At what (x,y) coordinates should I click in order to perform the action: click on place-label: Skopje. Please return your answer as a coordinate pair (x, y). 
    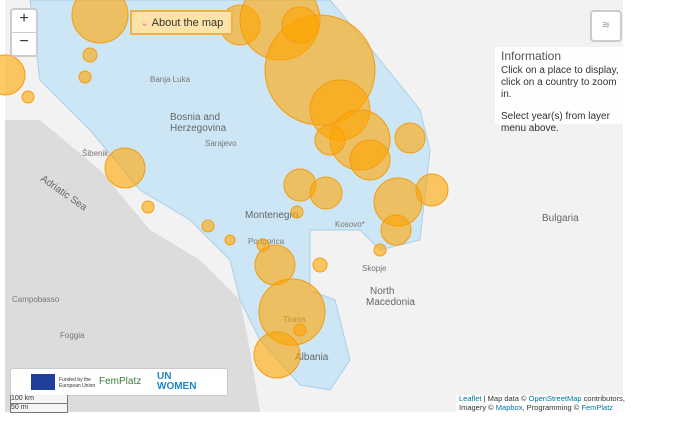
    Looking at the image, I should click on (374, 268).